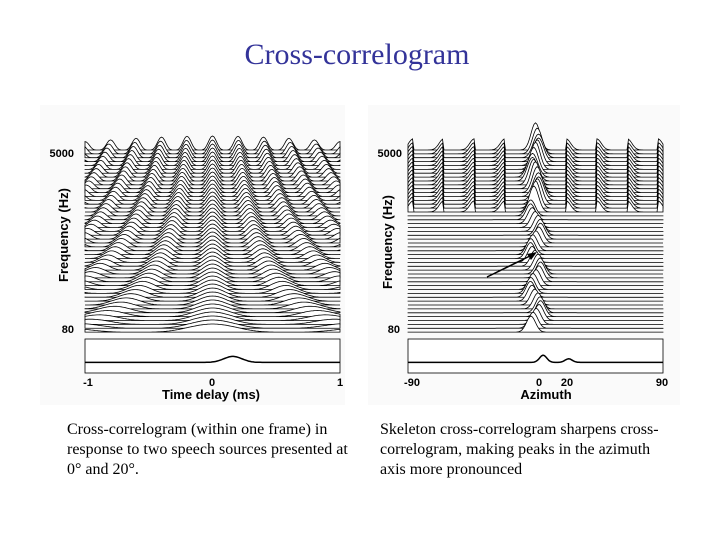 The width and height of the screenshot is (720, 540). I want to click on x-tick-label: -90, so click(412, 383).